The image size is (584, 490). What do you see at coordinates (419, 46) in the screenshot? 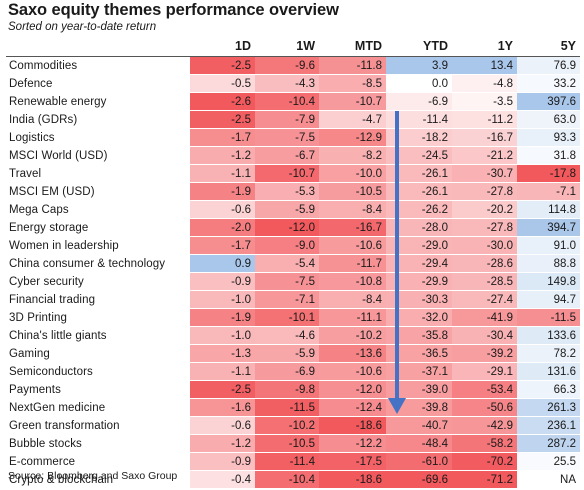
I see `column-header-ytd: YTD` at bounding box center [419, 46].